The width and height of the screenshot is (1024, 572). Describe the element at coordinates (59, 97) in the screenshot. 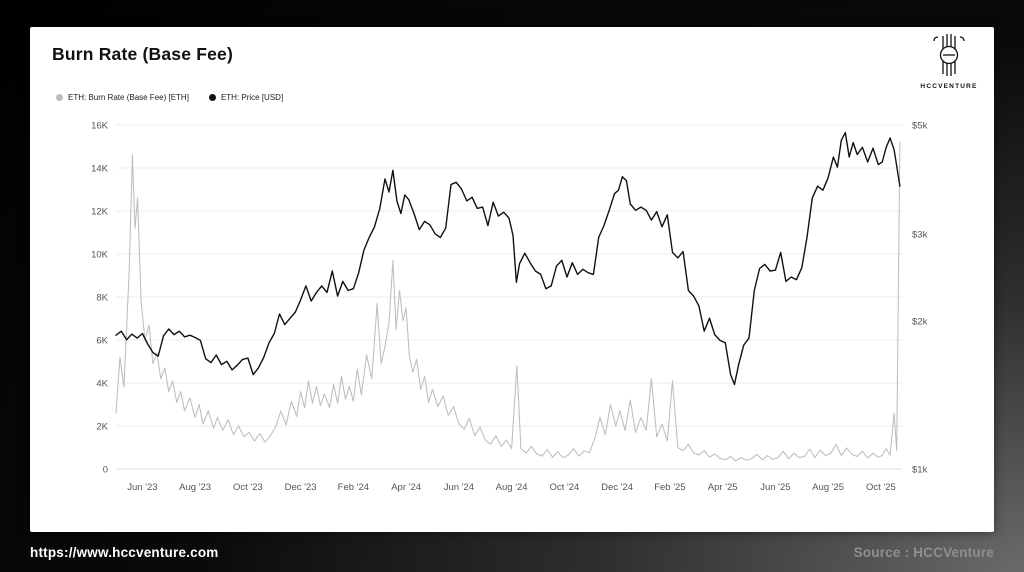

I see `burn-rate-legend-dot-icon` at that location.